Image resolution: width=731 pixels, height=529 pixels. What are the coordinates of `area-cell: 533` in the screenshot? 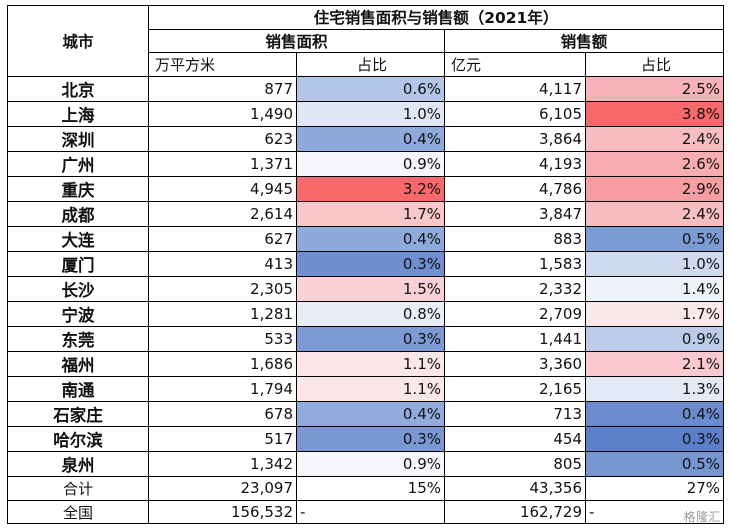 It's located at (222, 339).